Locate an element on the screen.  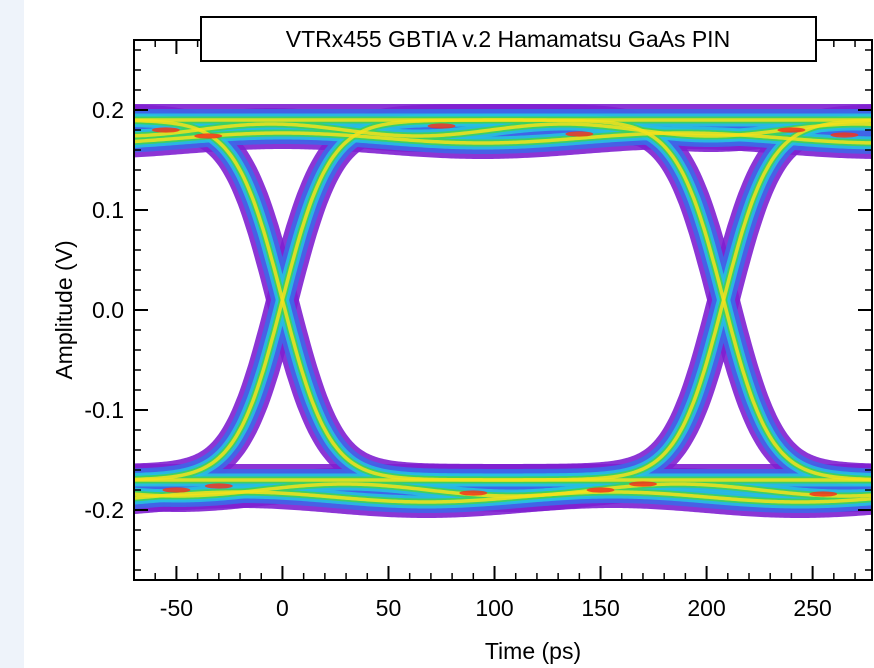
y-tick-label: -0.2 is located at coordinates (104, 510).